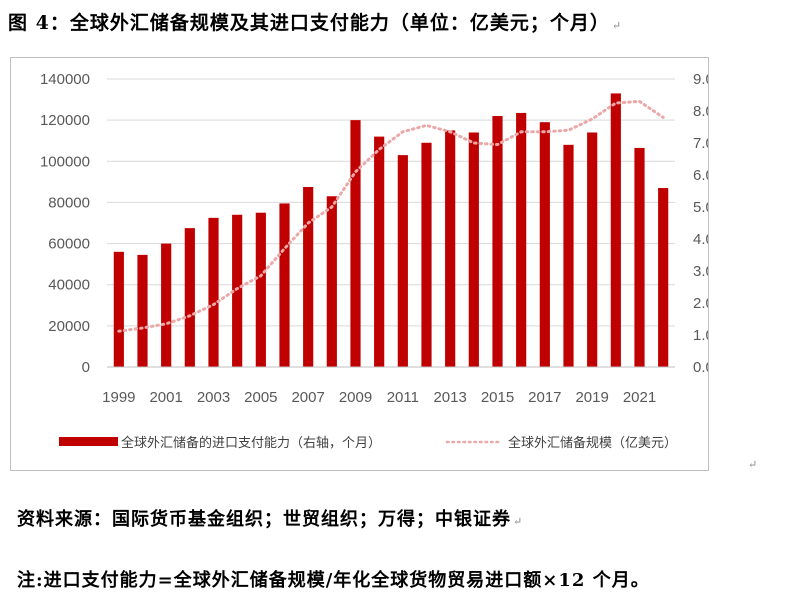 The image size is (792, 605). What do you see at coordinates (165, 397) in the screenshot?
I see `x-axis-tick-label: 2001` at bounding box center [165, 397].